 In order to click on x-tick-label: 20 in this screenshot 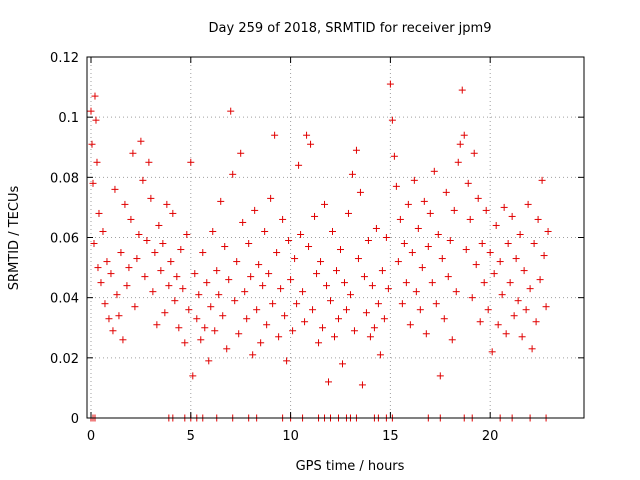, I will do `click(490, 436)`.